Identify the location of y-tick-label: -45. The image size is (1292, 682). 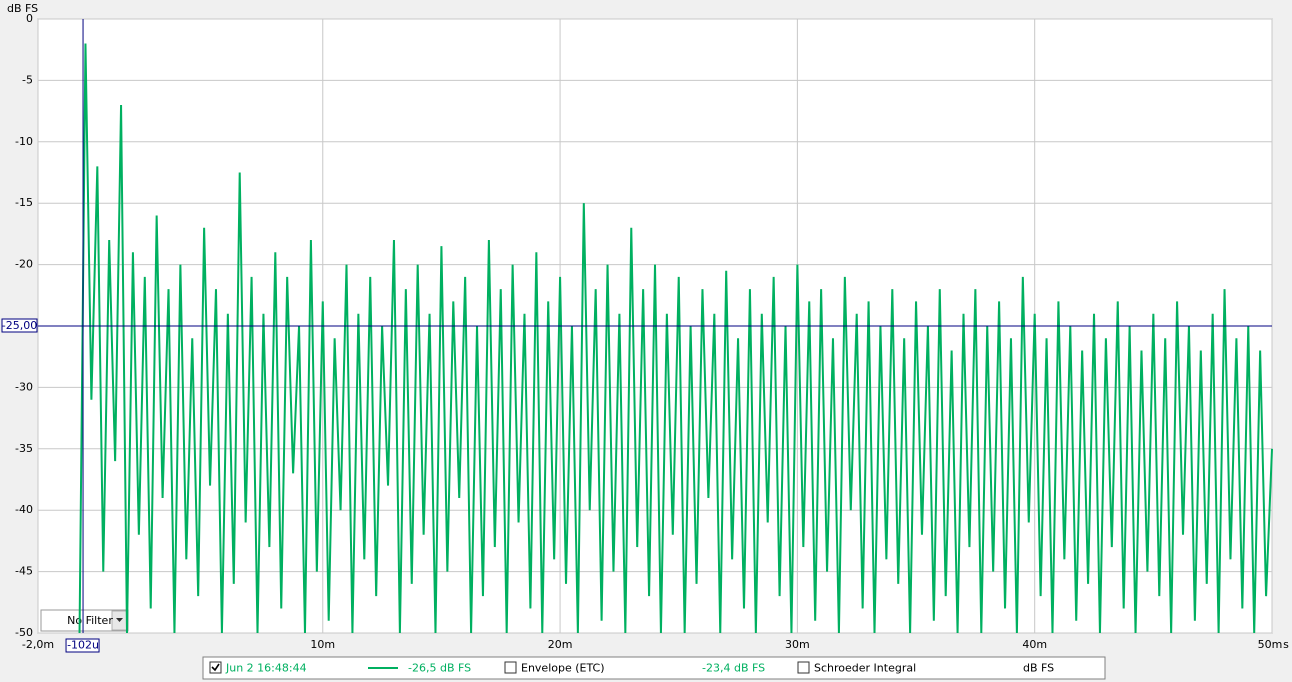
(24, 571).